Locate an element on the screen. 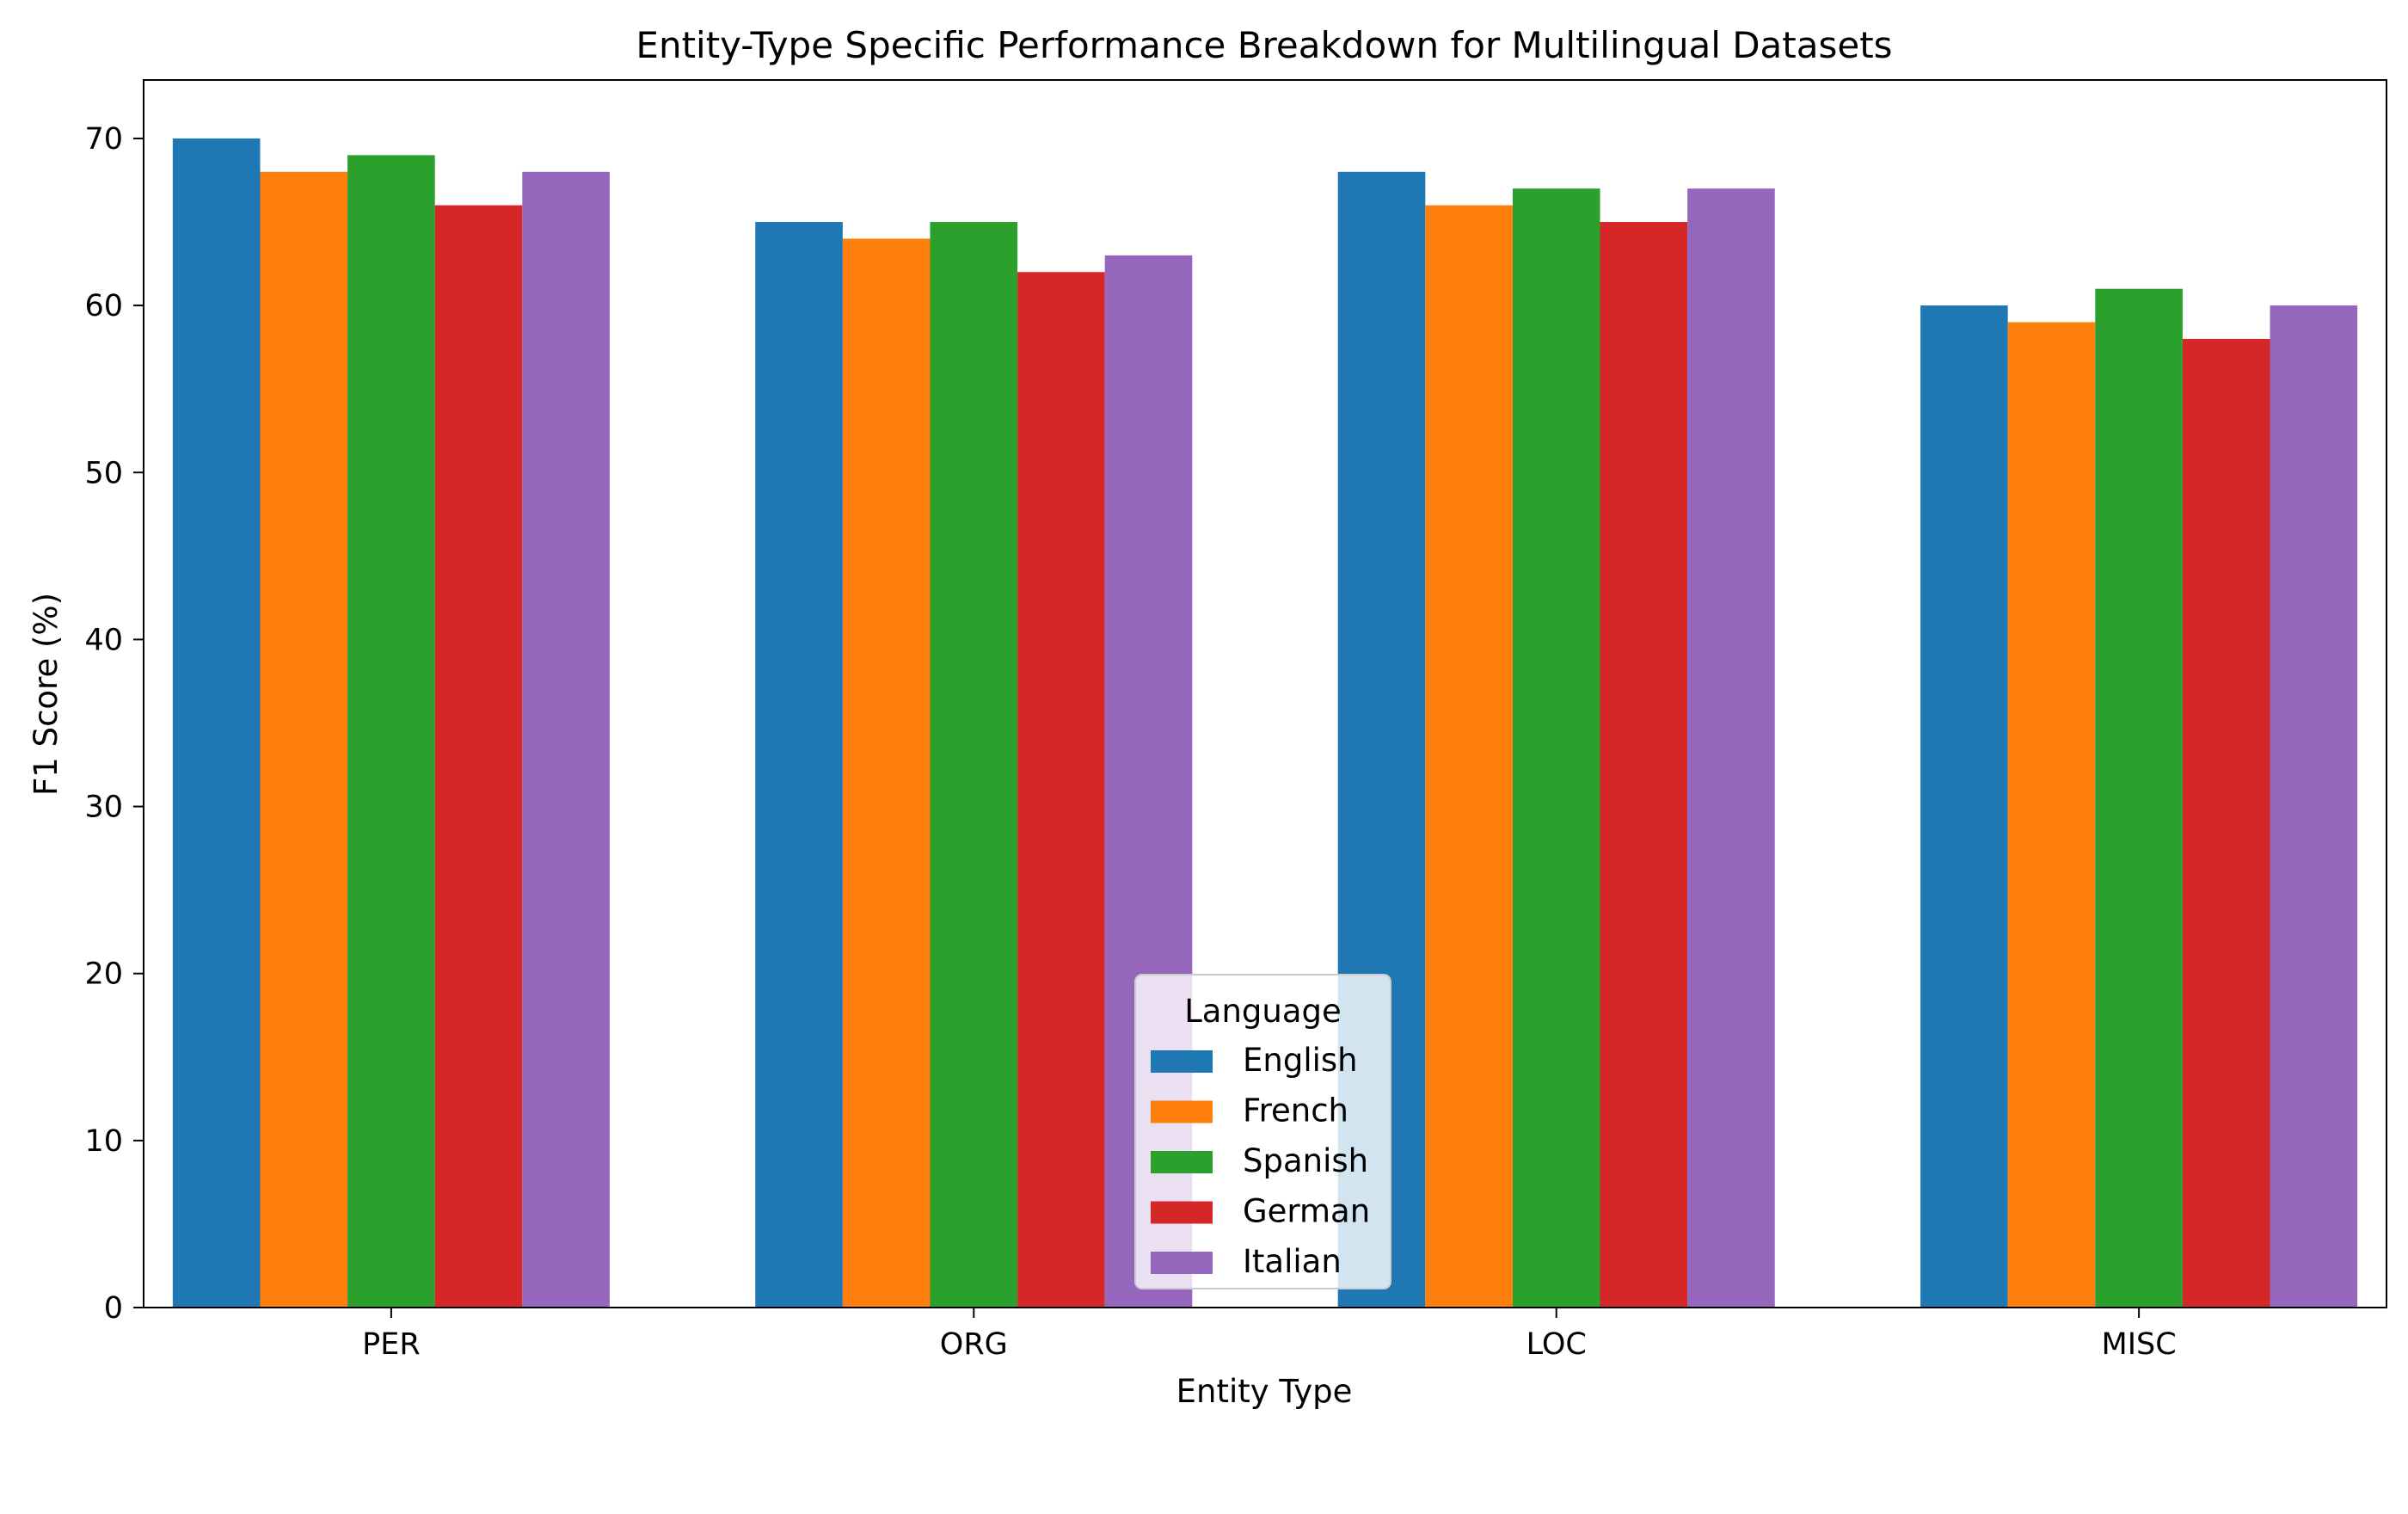 This screenshot has width=2408, height=1514. bar-german-org is located at coordinates (1061, 790).